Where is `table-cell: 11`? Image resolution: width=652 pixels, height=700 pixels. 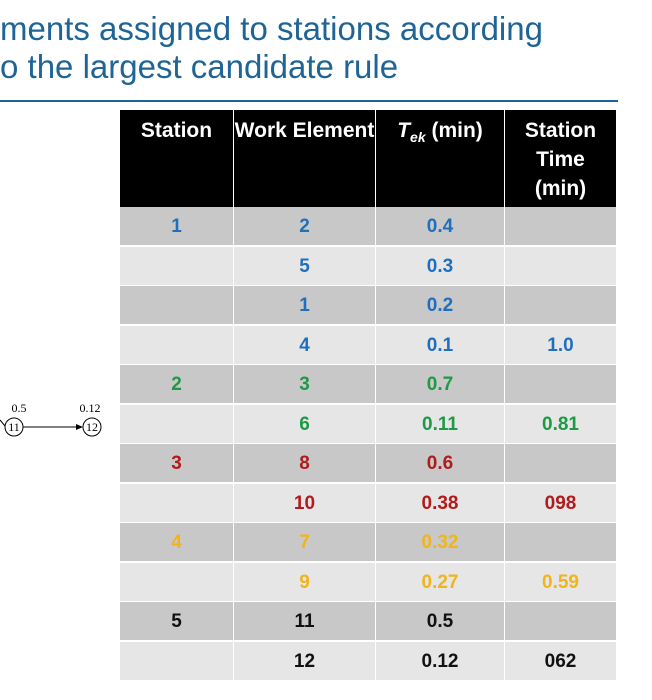 table-cell: 11 is located at coordinates (305, 621).